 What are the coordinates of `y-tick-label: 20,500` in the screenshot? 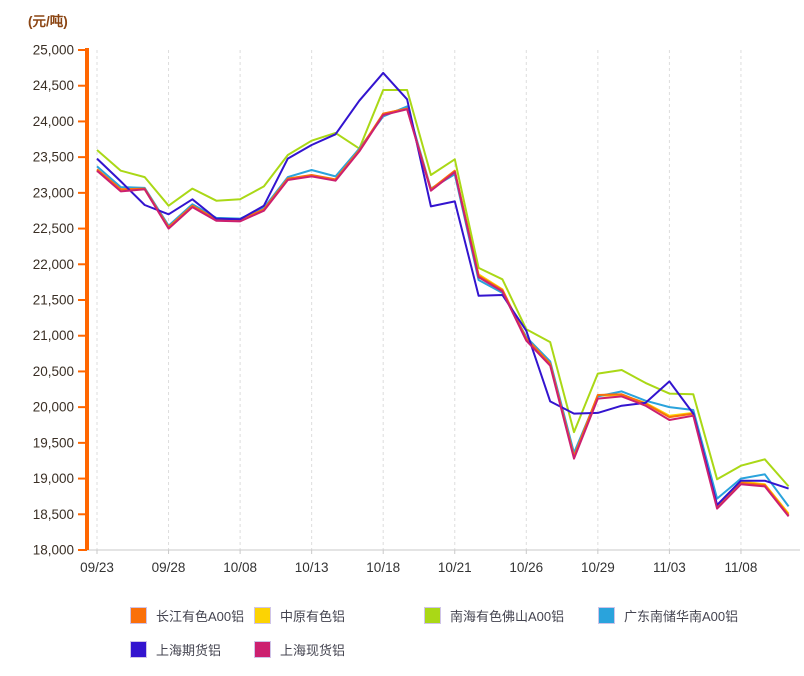 It's located at (53, 371).